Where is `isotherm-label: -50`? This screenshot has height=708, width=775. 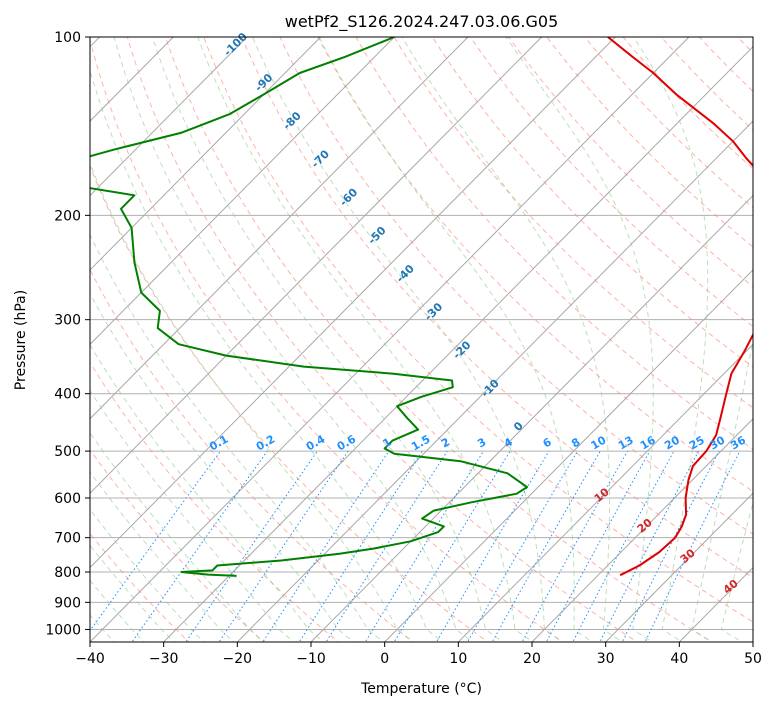 isotherm-label: -50 is located at coordinates (376, 235).